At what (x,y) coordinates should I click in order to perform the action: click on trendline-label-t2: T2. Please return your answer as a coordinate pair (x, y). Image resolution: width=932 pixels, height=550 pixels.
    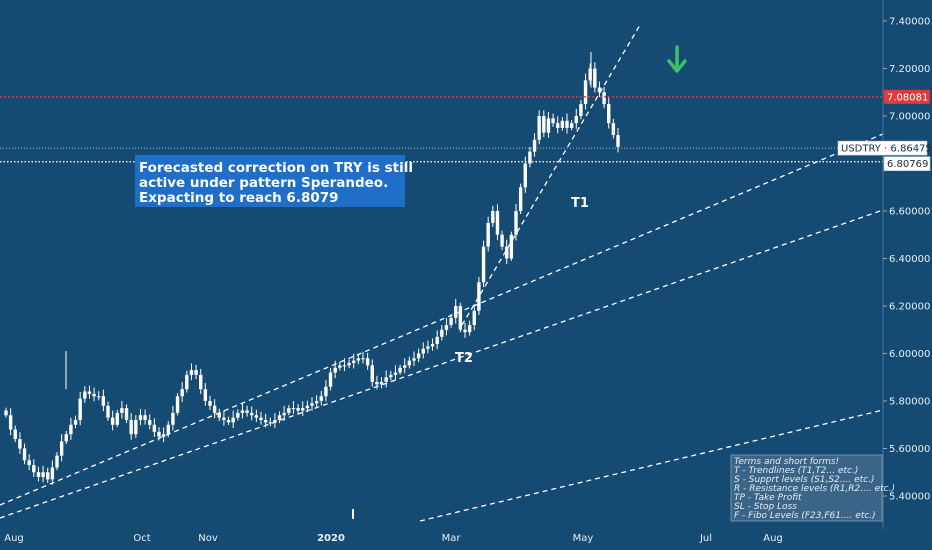
    Looking at the image, I should click on (464, 358).